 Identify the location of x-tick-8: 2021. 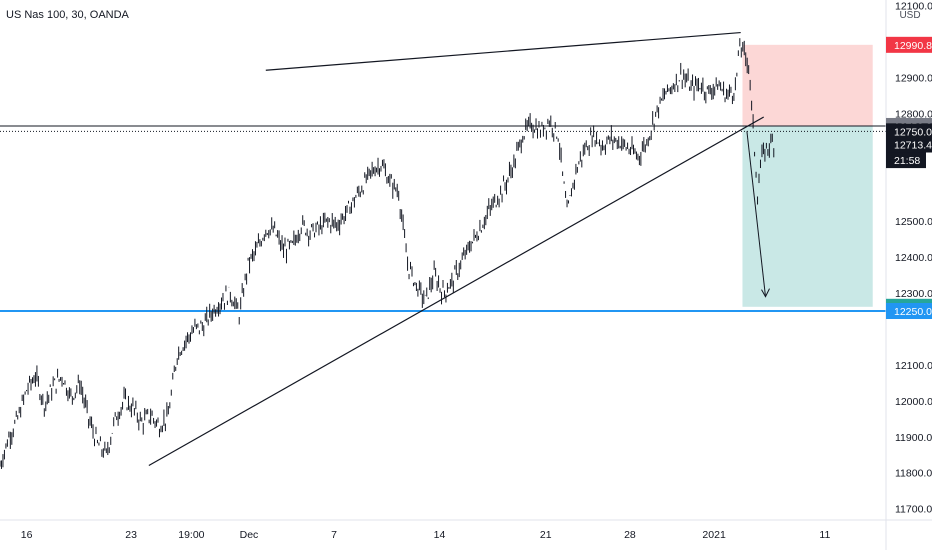
(714, 535).